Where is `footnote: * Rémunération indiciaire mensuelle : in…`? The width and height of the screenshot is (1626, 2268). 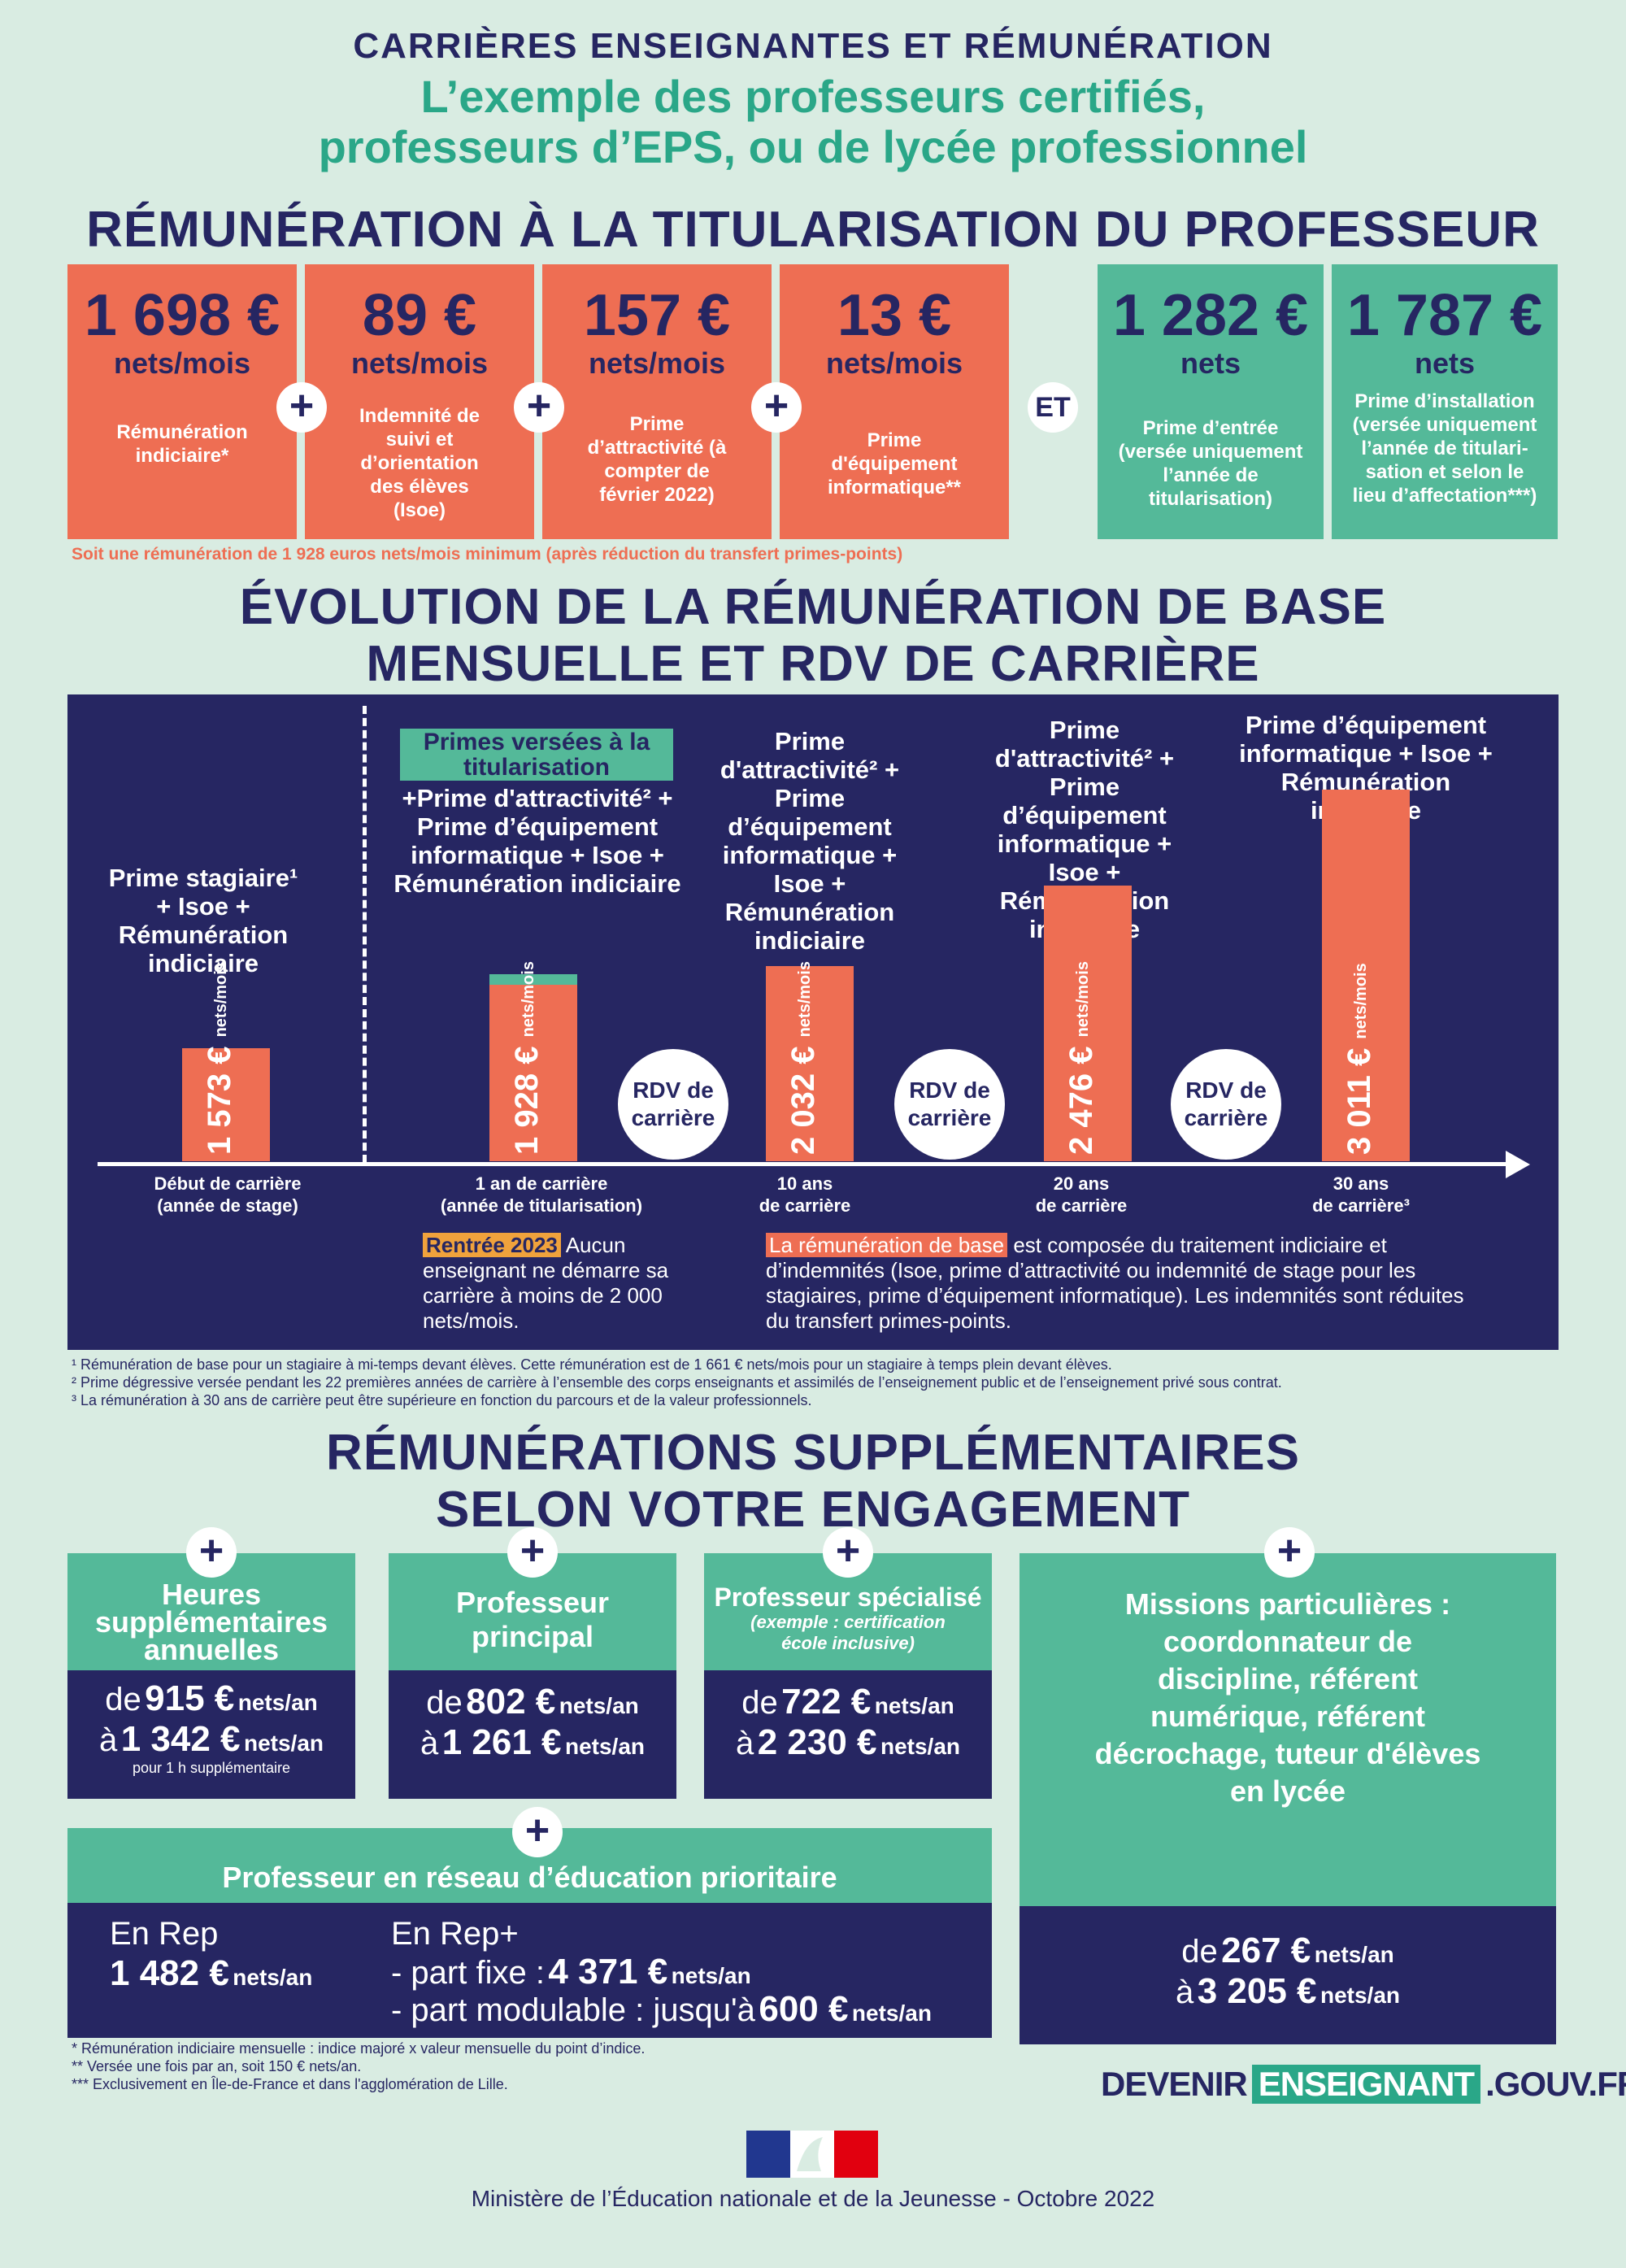
footnote: * Rémunération indiciaire mensuelle : in… is located at coordinates (359, 2048).